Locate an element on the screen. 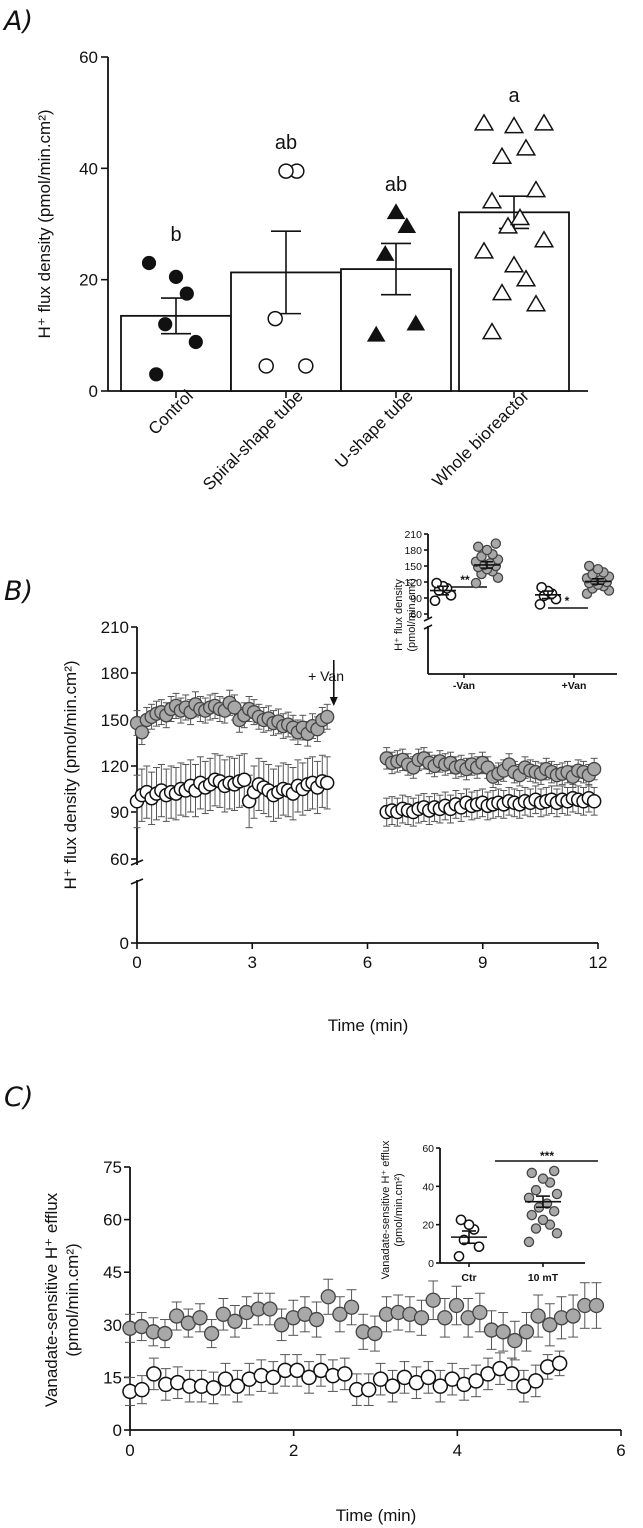 This screenshot has height=1528, width=643. panel-b-label: B) is located at coordinates (18, 591).